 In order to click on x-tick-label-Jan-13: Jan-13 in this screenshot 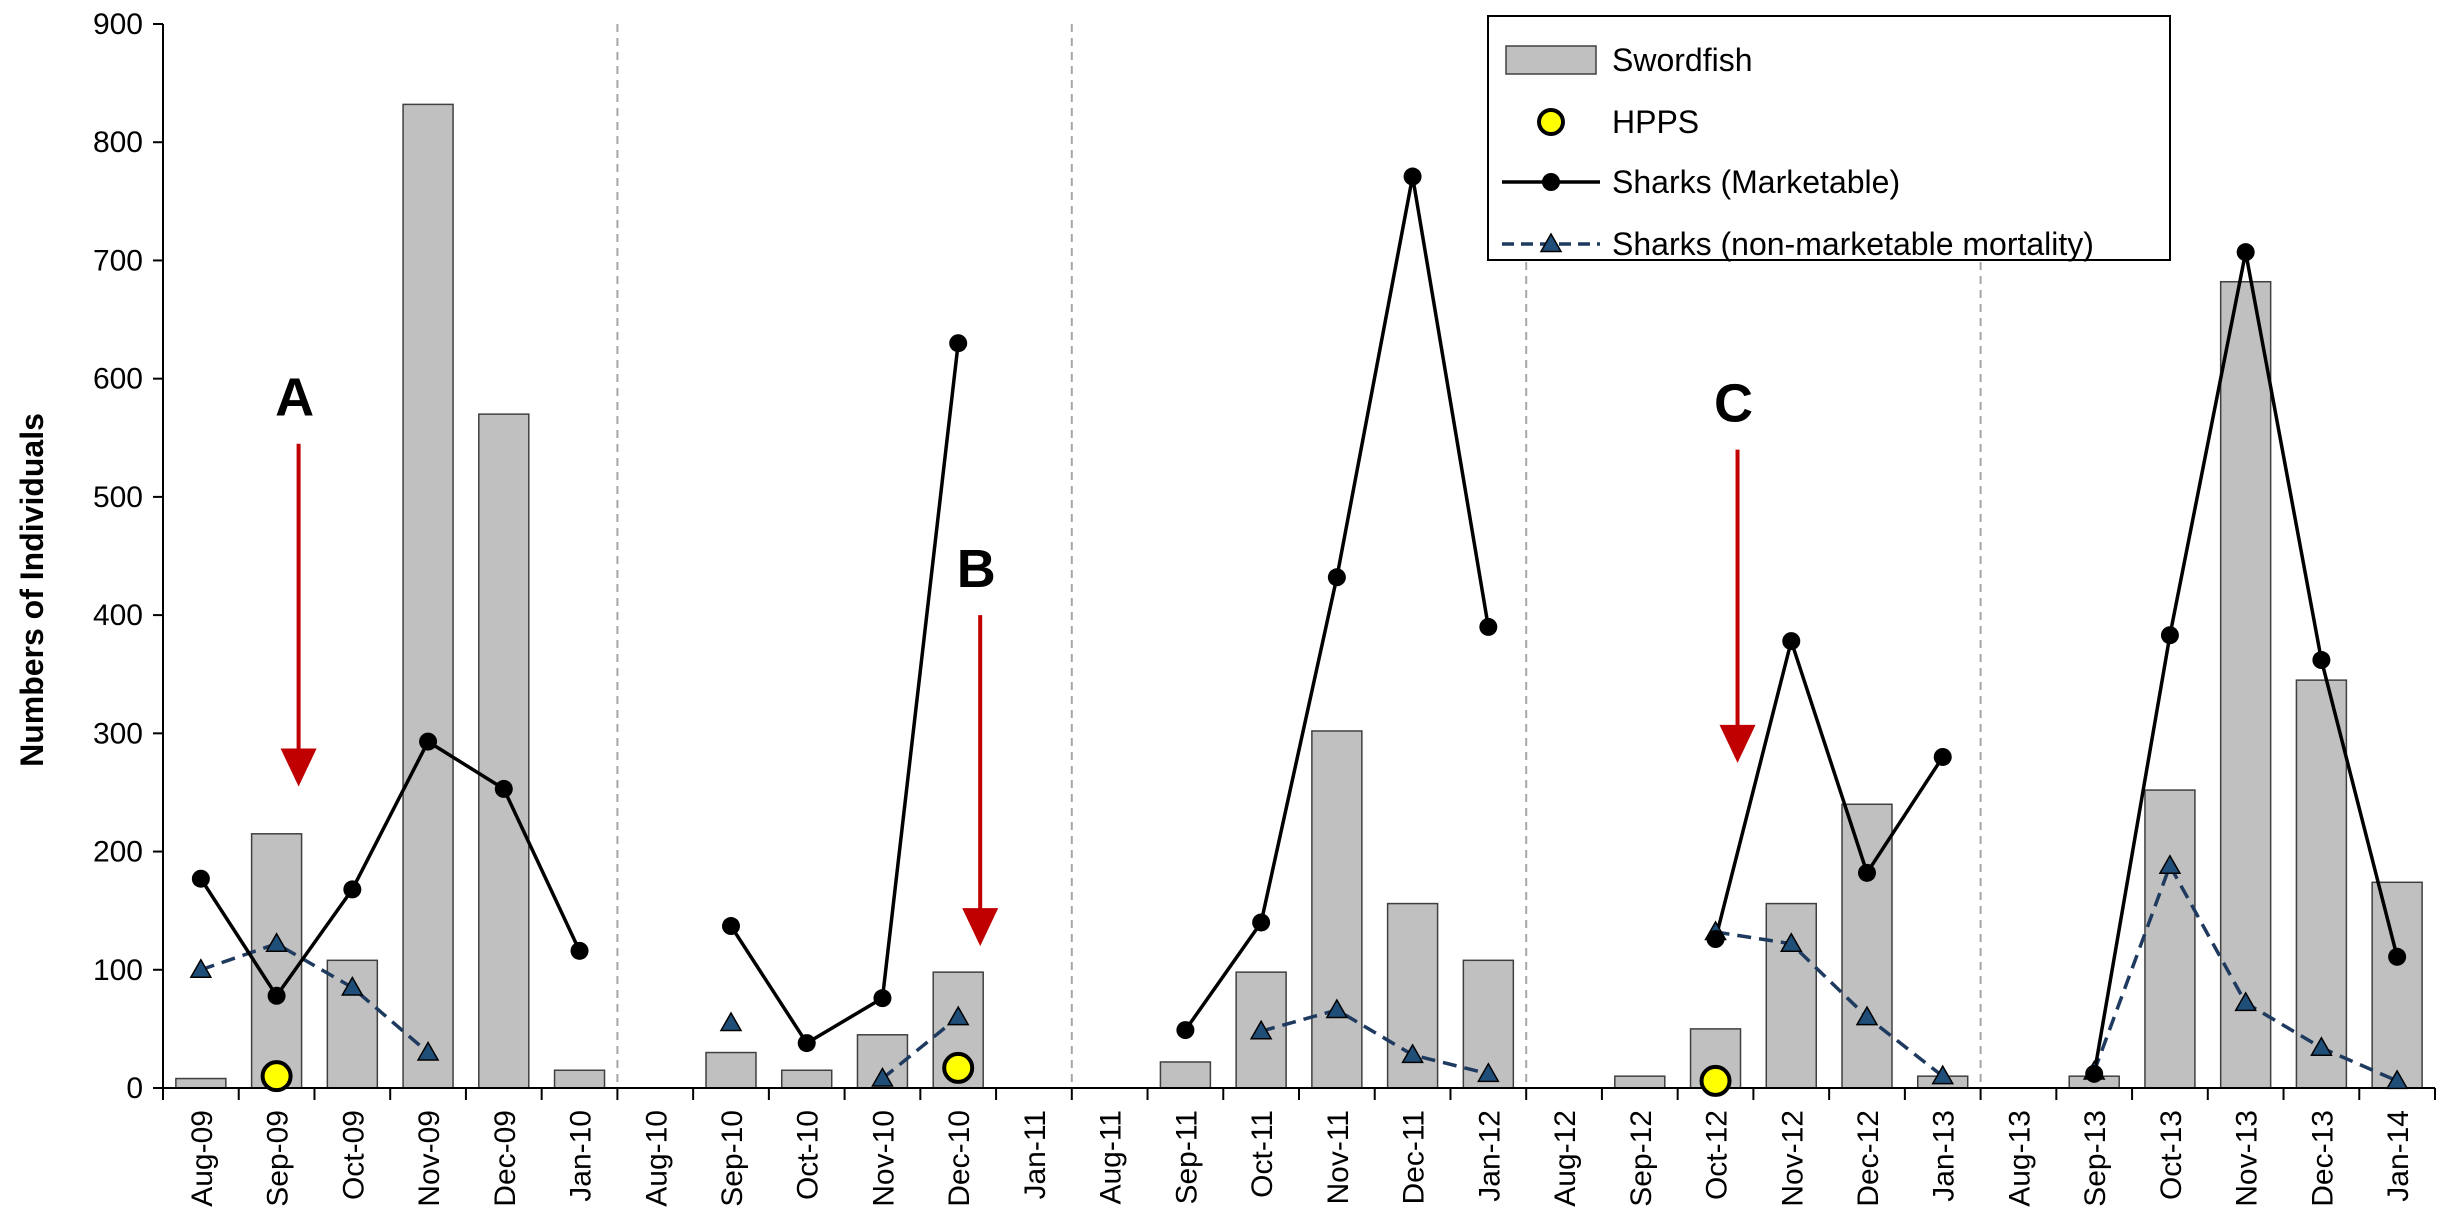, I will do `click(1944, 1156)`.